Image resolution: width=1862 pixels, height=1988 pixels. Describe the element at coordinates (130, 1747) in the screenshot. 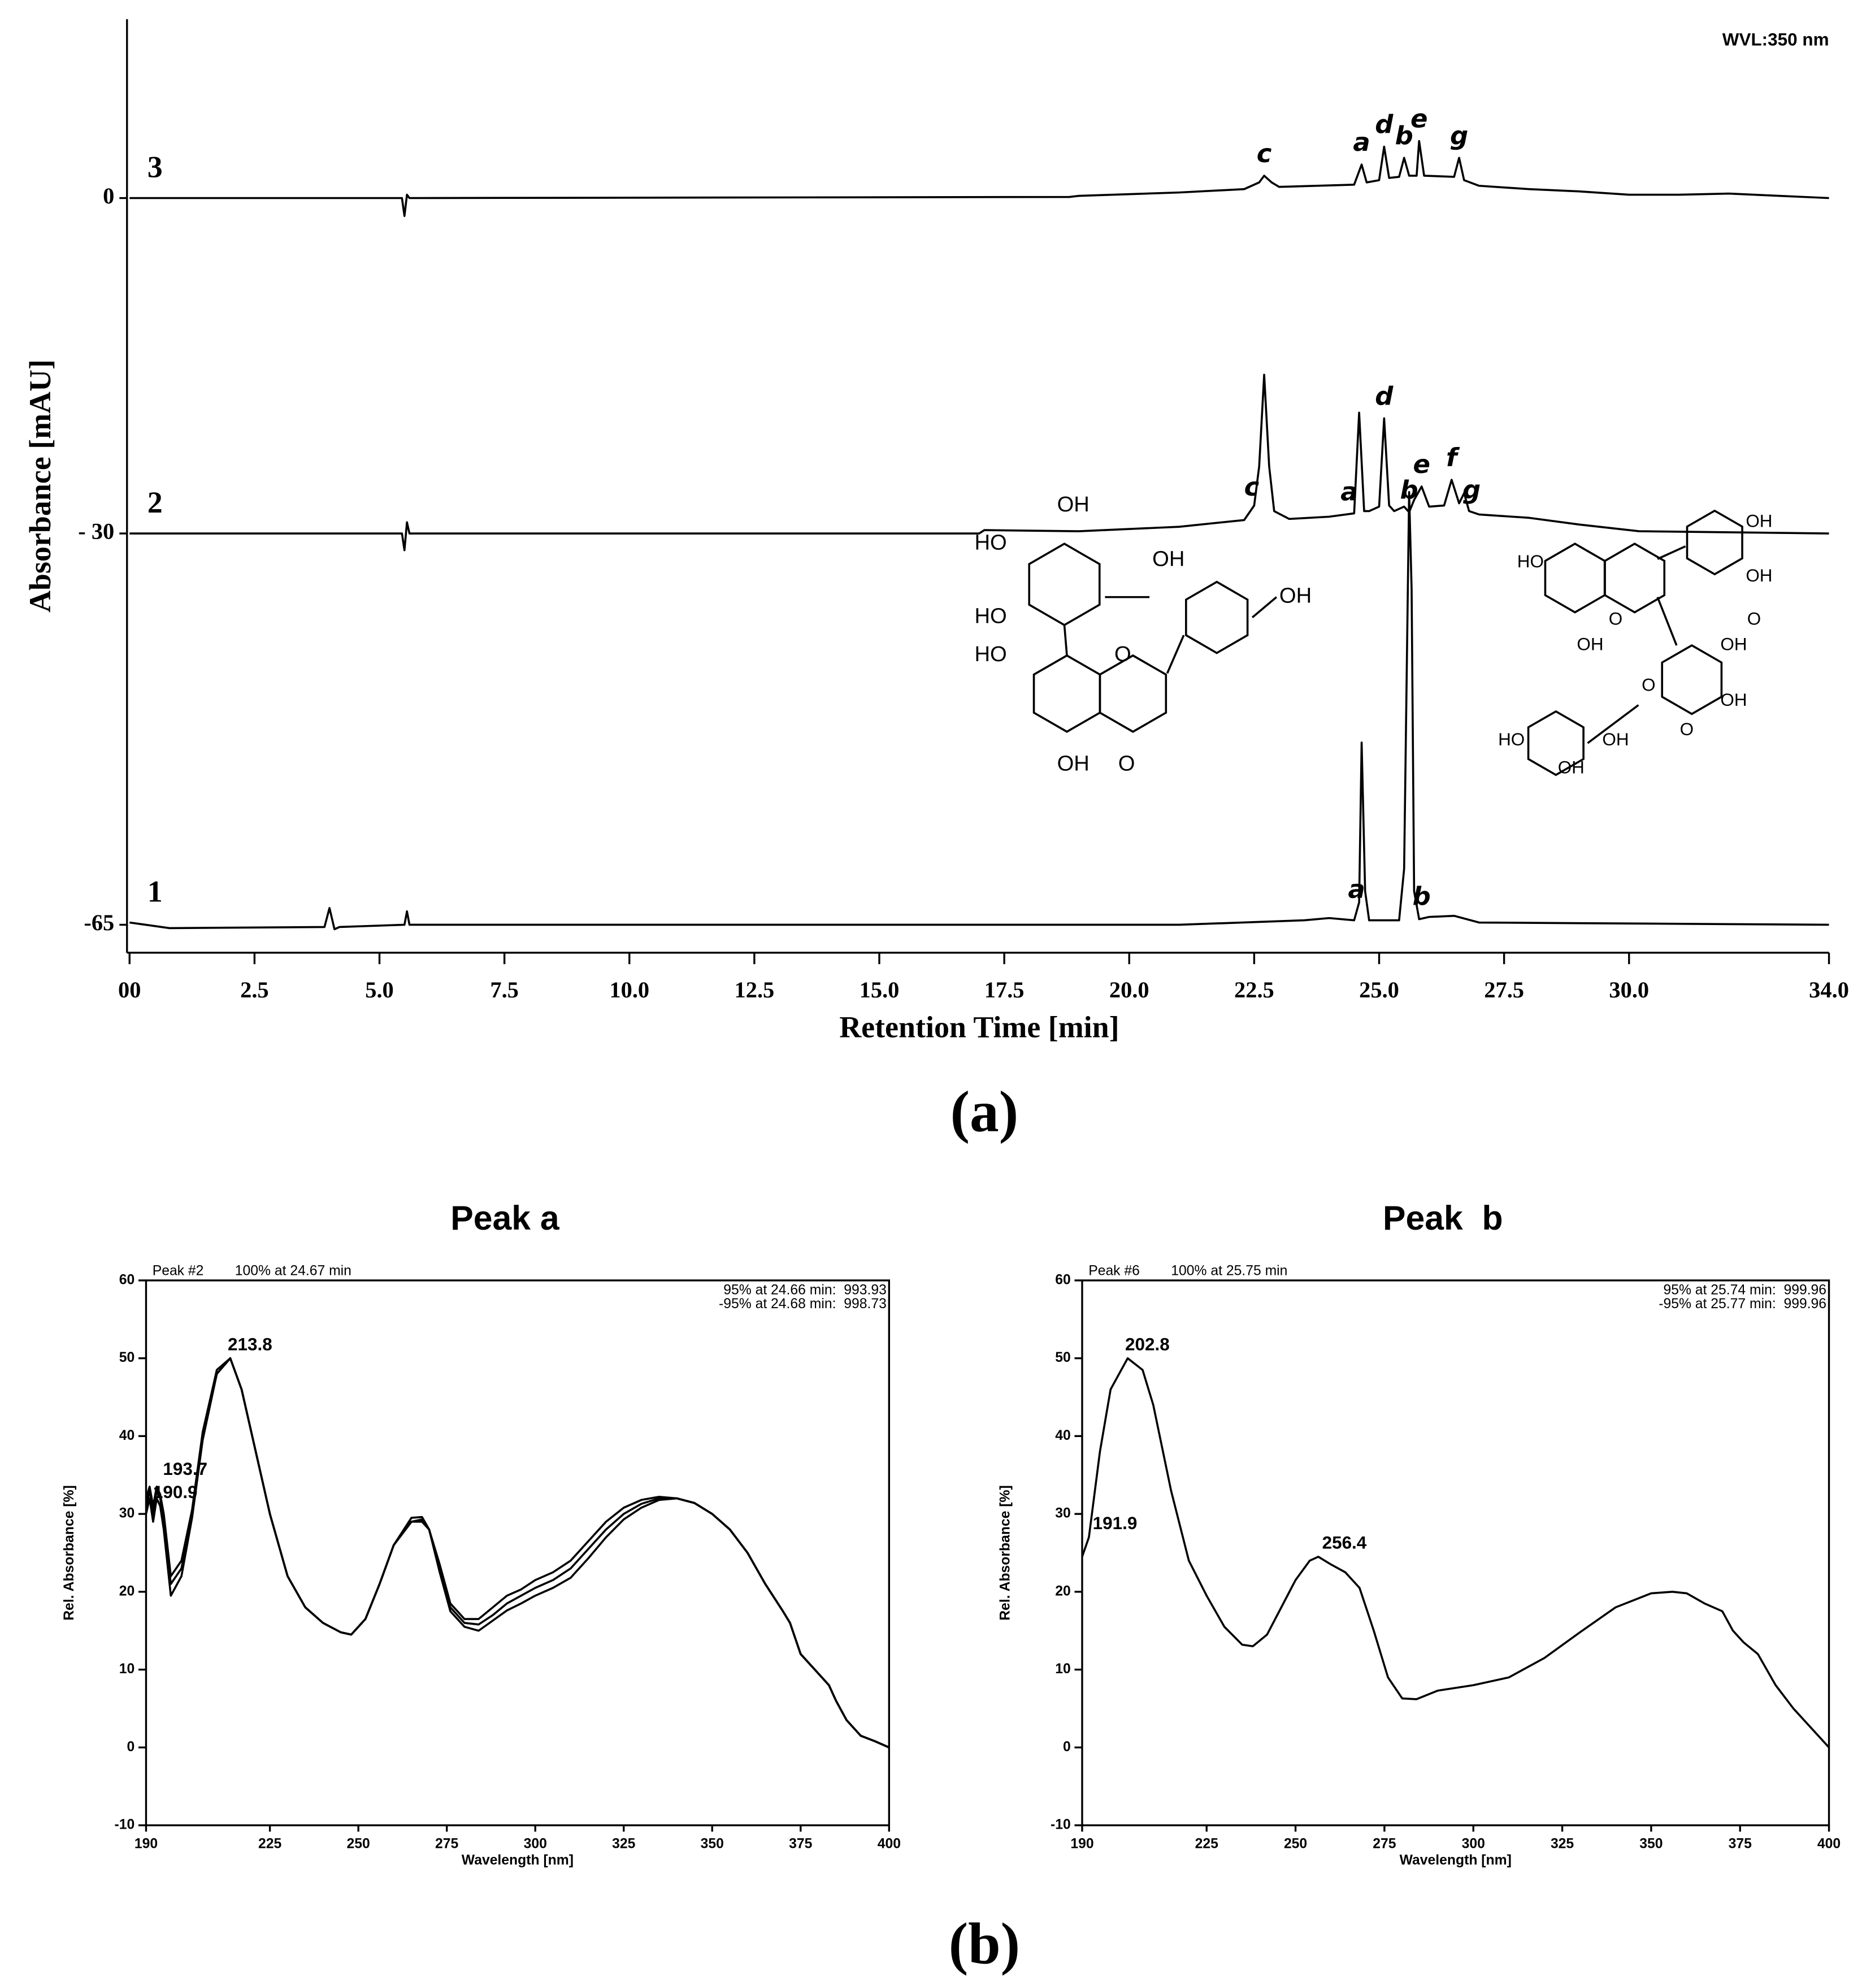

I see `y-tick-label: 0` at that location.